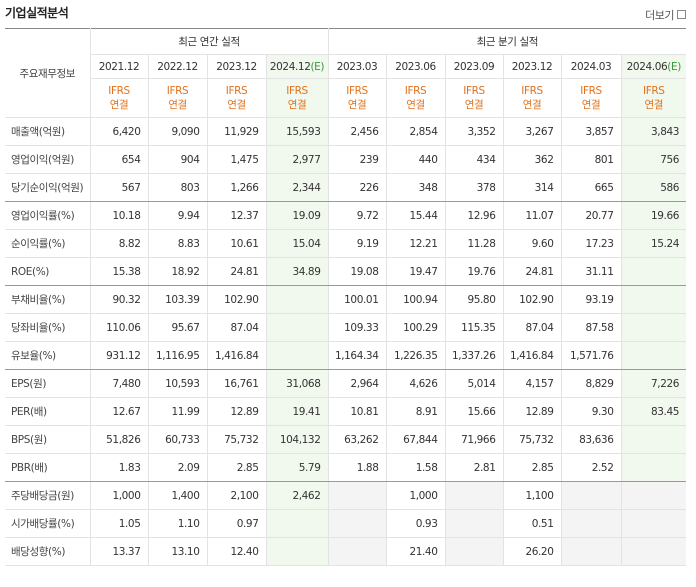  I want to click on row-label: 배당성향(%), so click(48, 551).